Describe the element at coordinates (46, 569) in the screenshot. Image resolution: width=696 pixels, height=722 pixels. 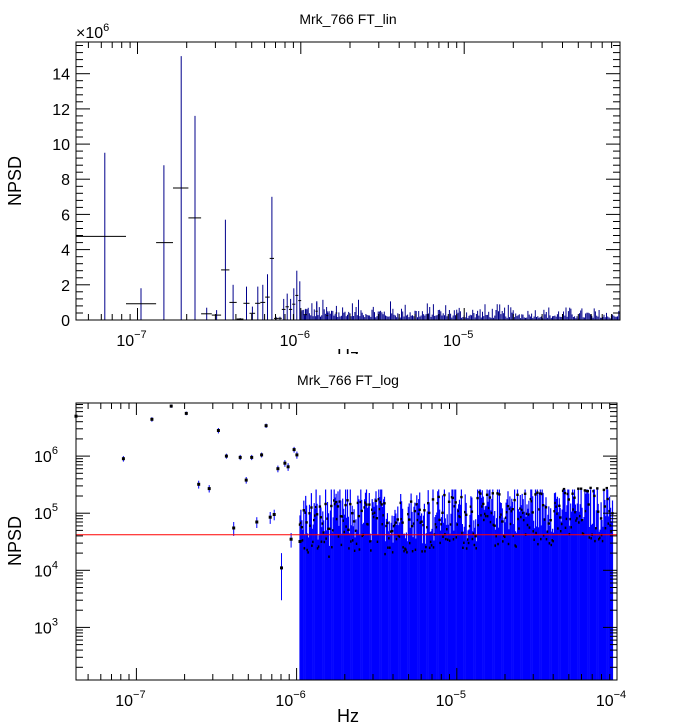
I see `y-tick-label: 10⁴` at that location.